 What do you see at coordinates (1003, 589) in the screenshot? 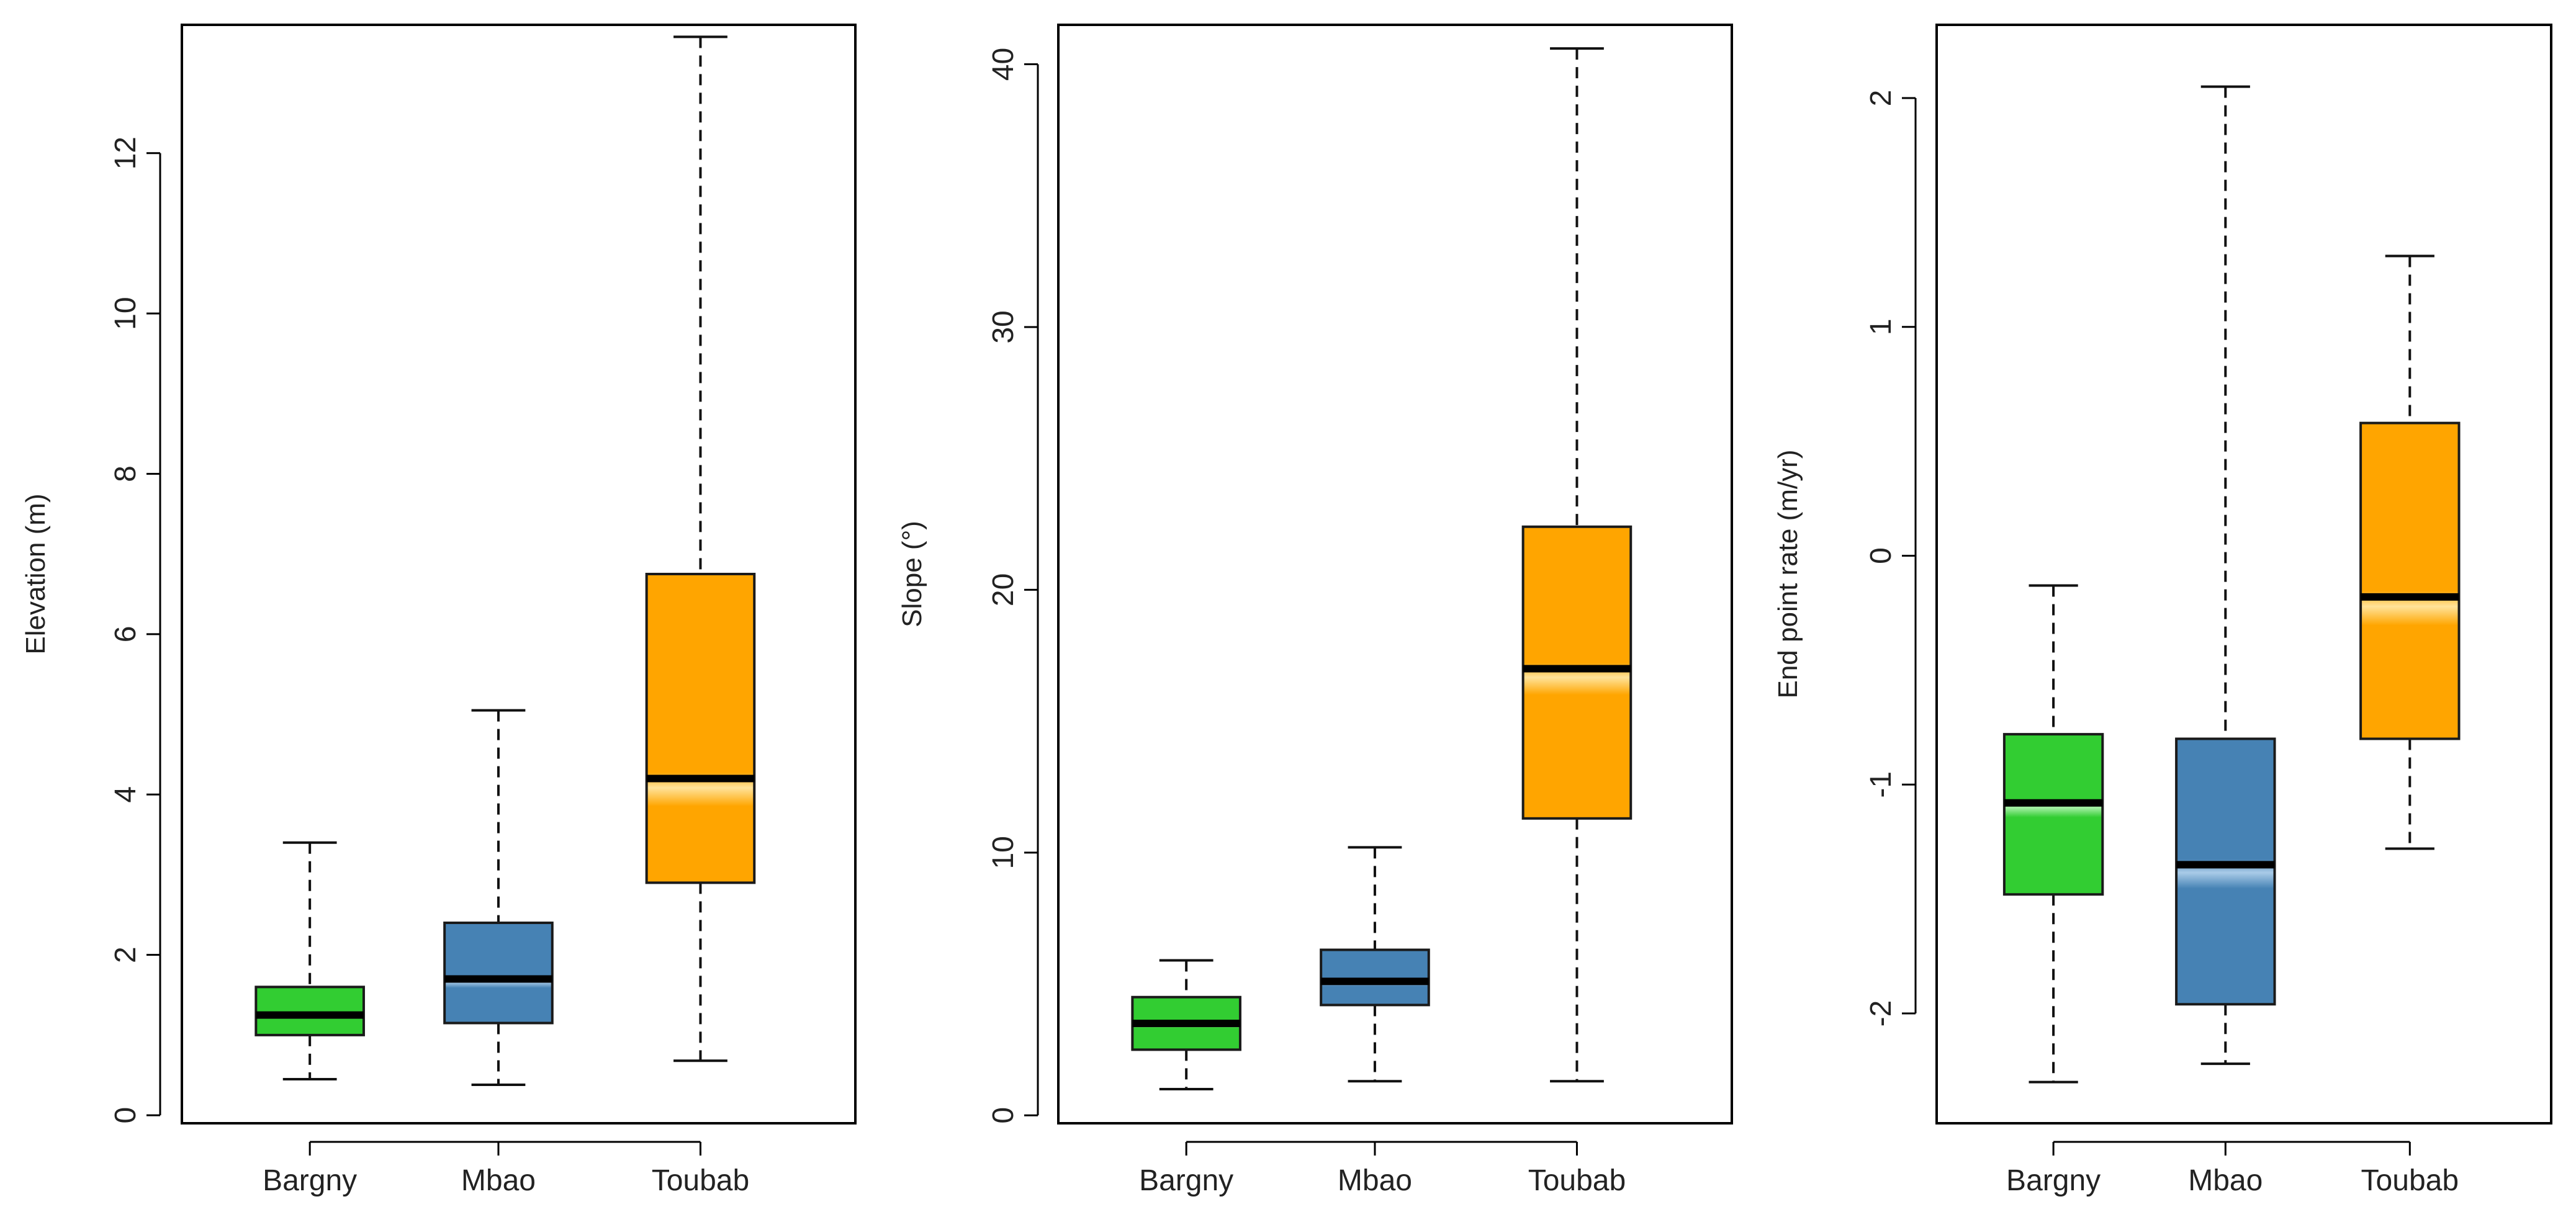
I see `y-tick-label: 20` at bounding box center [1003, 589].